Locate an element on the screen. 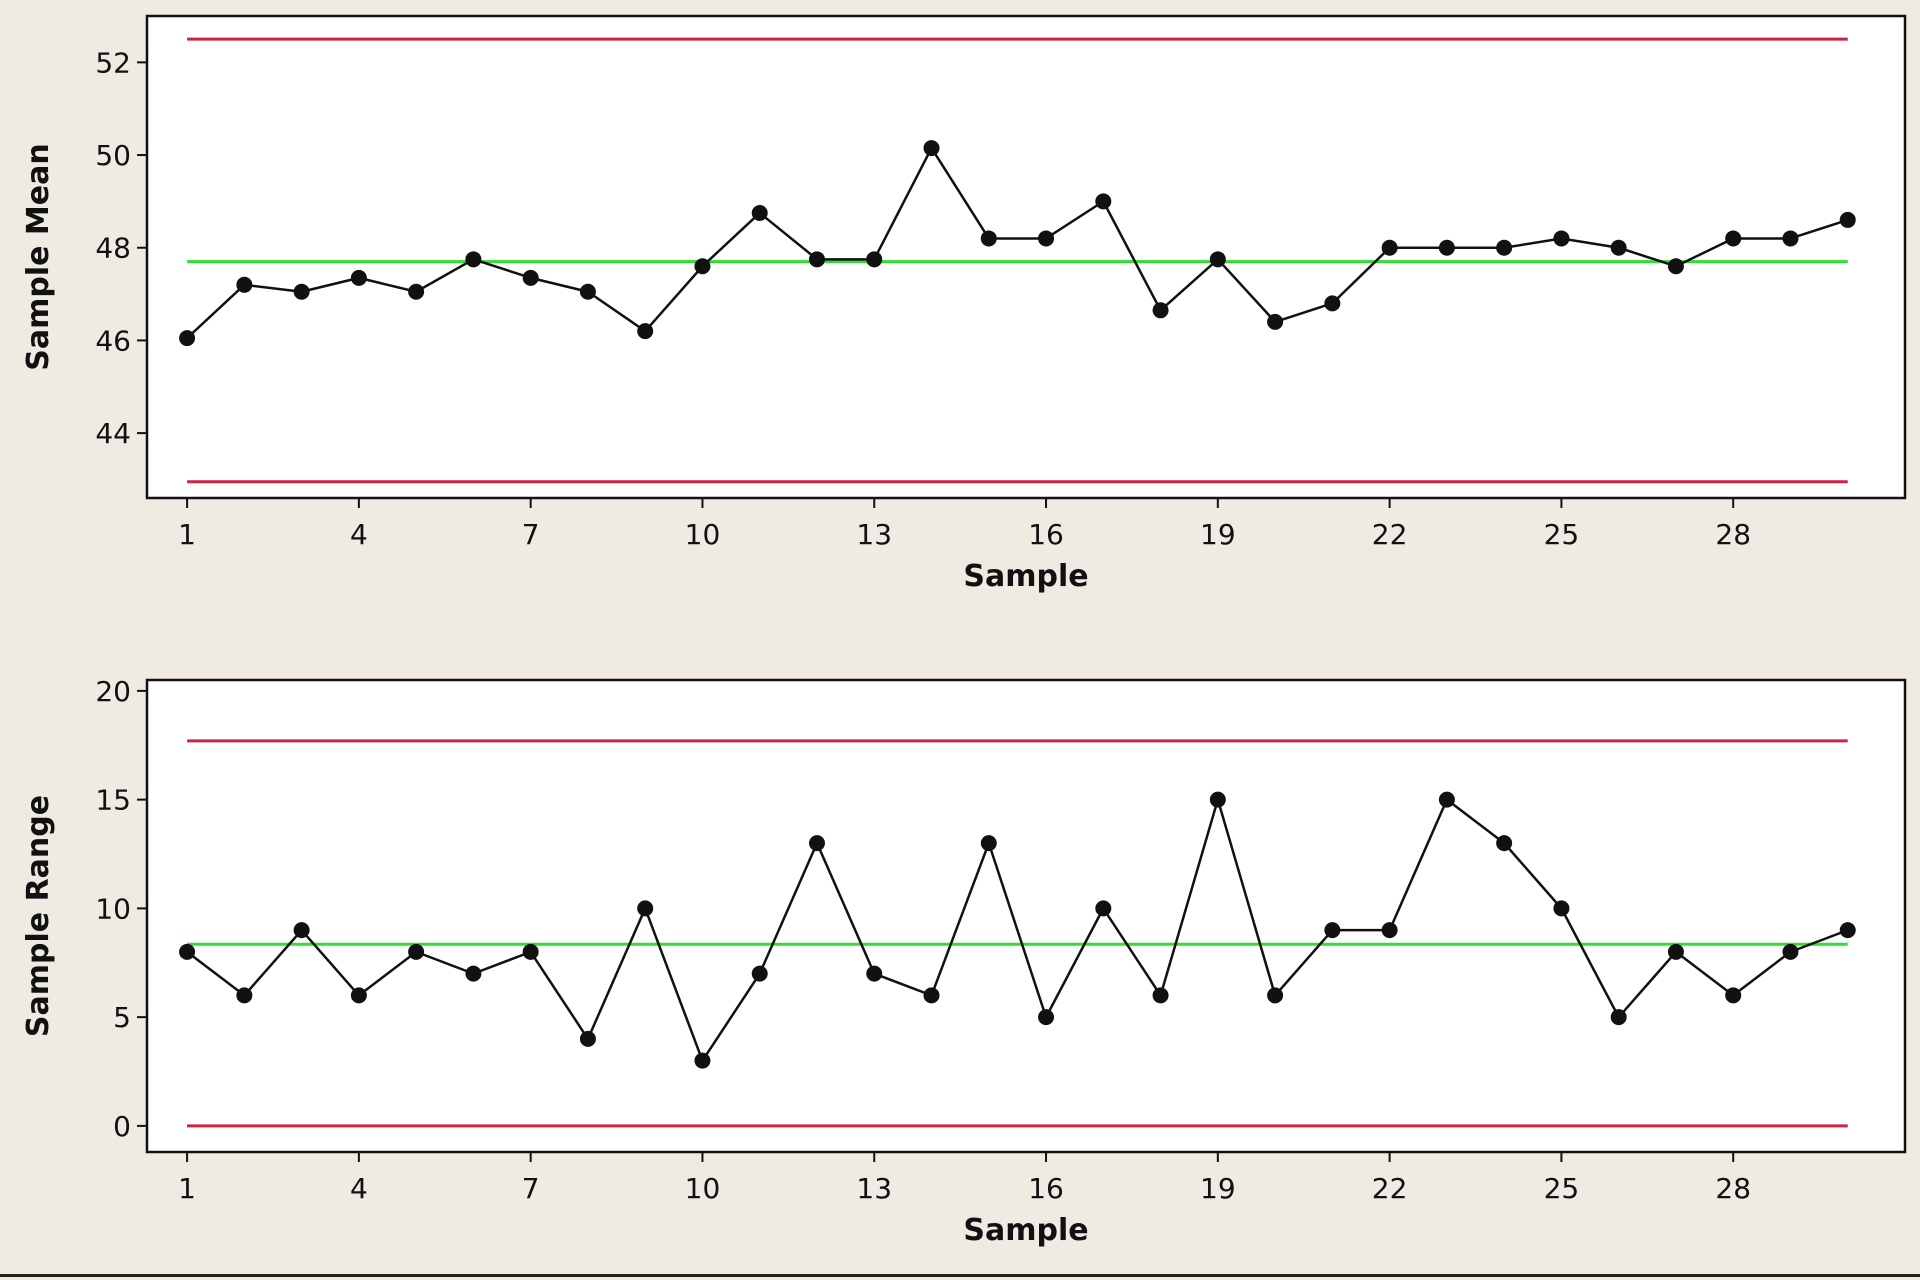 Image resolution: width=1920 pixels, height=1280 pixels. x-tick-label: 25 is located at coordinates (1562, 534).